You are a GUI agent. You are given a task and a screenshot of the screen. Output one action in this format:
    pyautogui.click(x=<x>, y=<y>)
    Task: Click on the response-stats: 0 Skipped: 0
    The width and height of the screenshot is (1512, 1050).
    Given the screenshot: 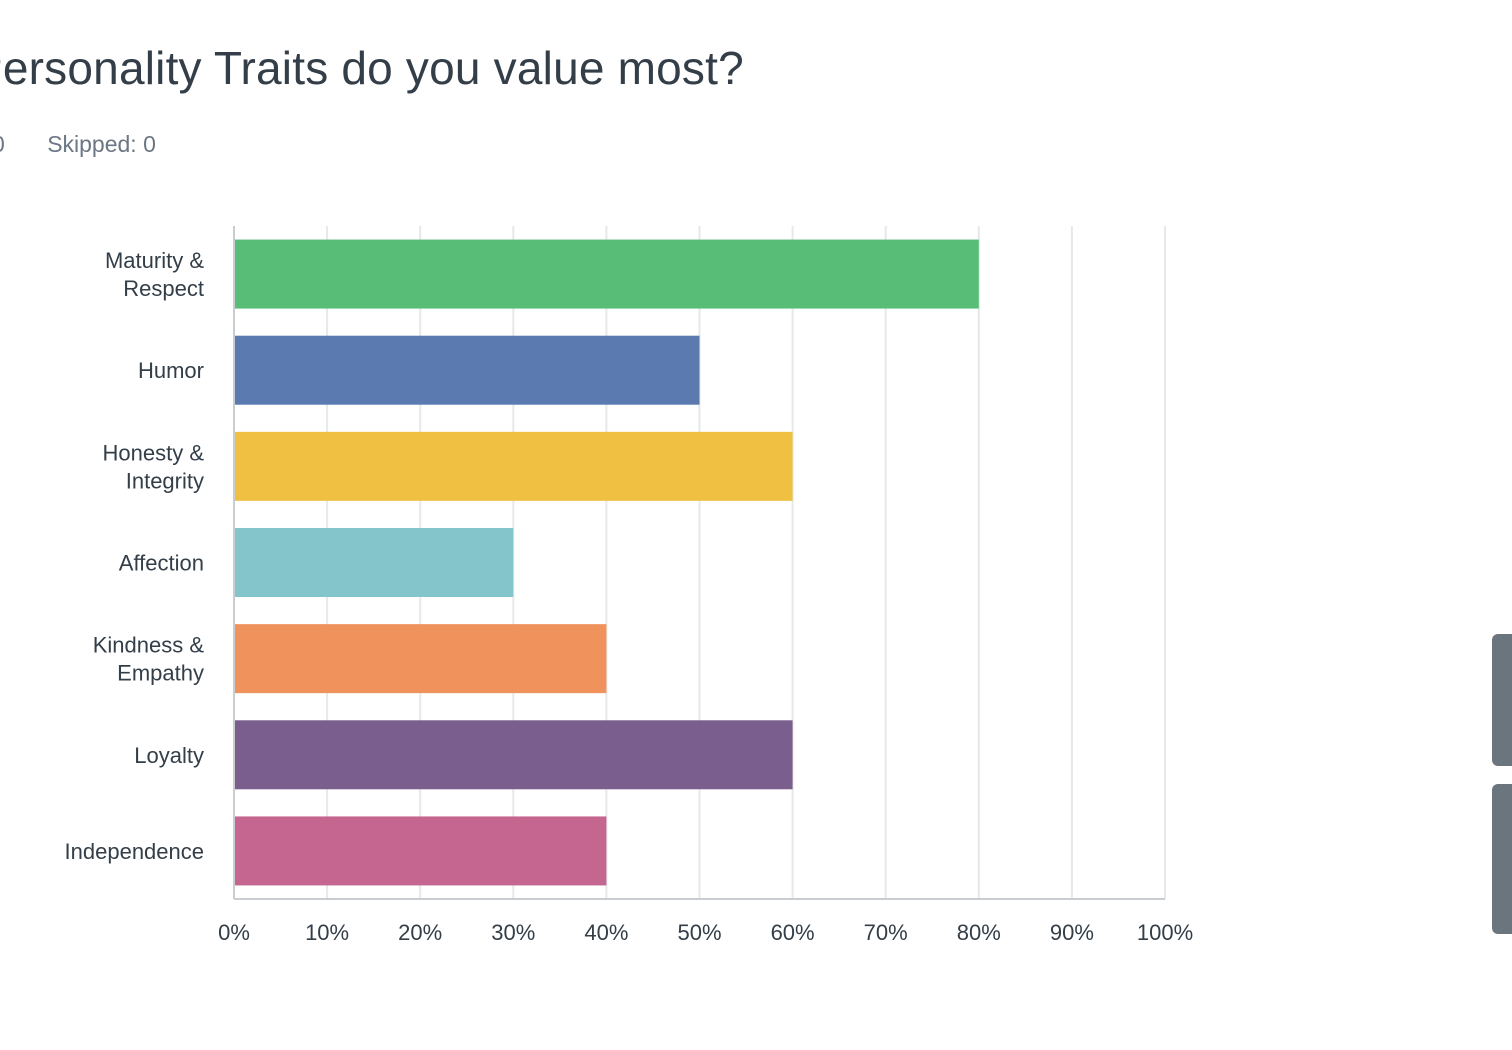 What is the action you would take?
    pyautogui.click(x=78, y=144)
    